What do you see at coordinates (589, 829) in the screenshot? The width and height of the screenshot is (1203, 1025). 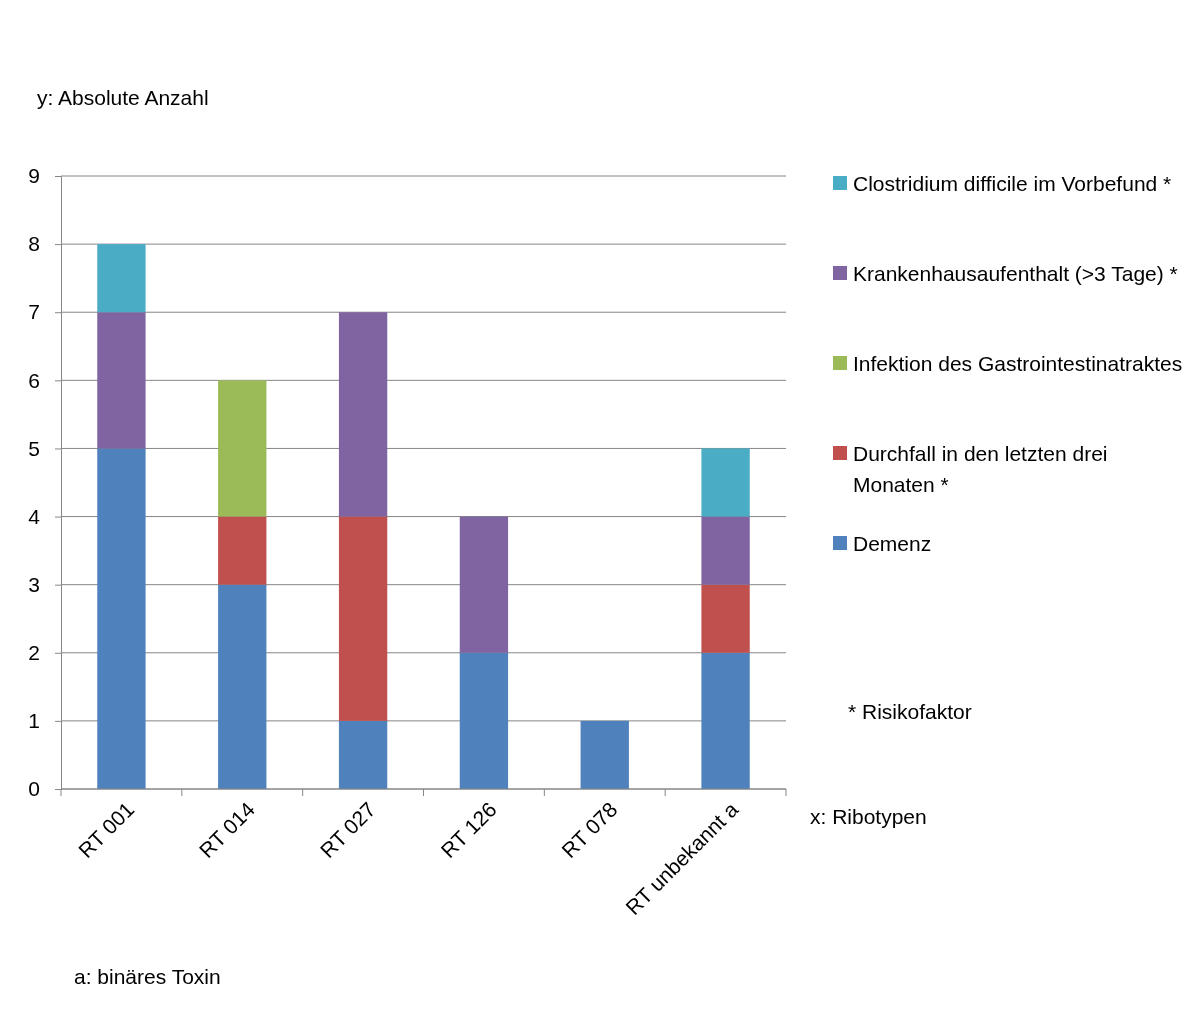 I see `x-tick-label: RT 078` at bounding box center [589, 829].